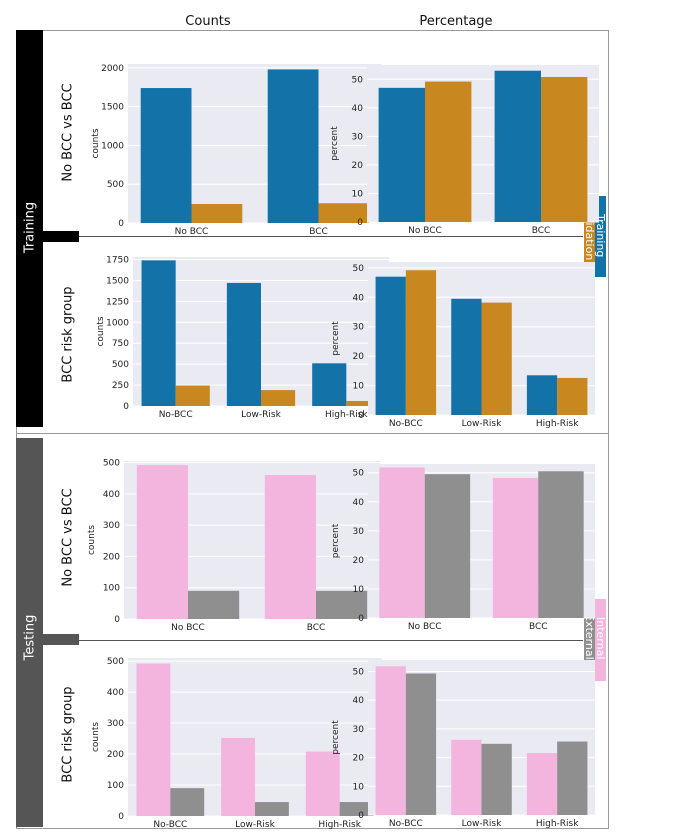 The image size is (686, 832). I want to click on testing-section-label: Testing, so click(30, 637).